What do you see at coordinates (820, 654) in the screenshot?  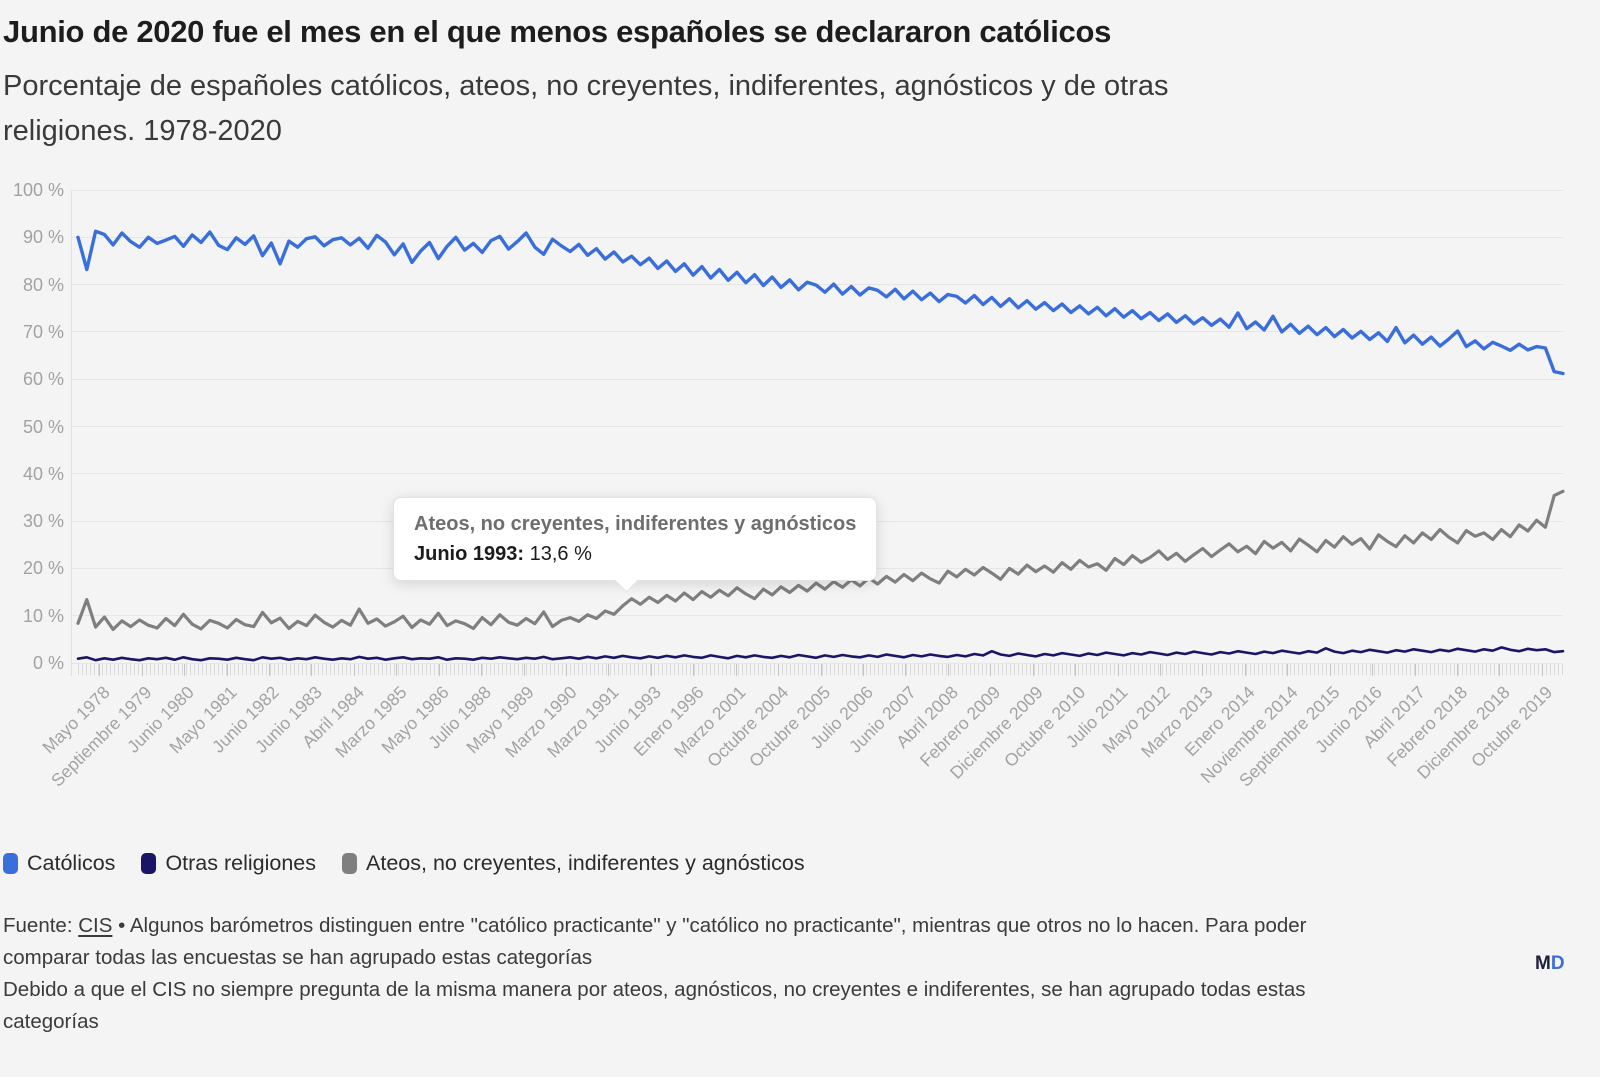 I see `series-line-otras-religiones` at bounding box center [820, 654].